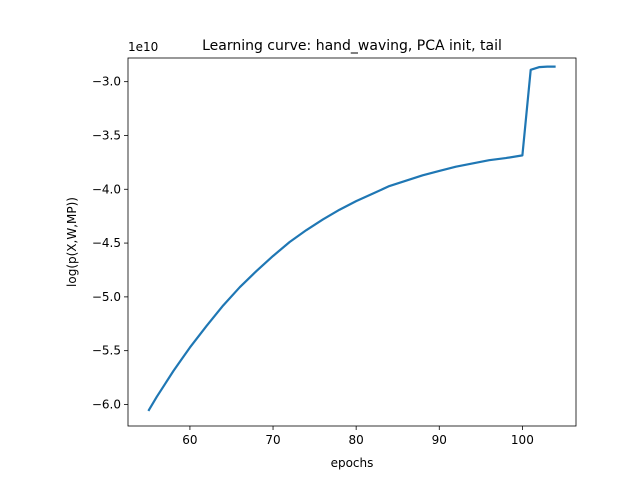  I want to click on x-tick-label: 60, so click(189, 440).